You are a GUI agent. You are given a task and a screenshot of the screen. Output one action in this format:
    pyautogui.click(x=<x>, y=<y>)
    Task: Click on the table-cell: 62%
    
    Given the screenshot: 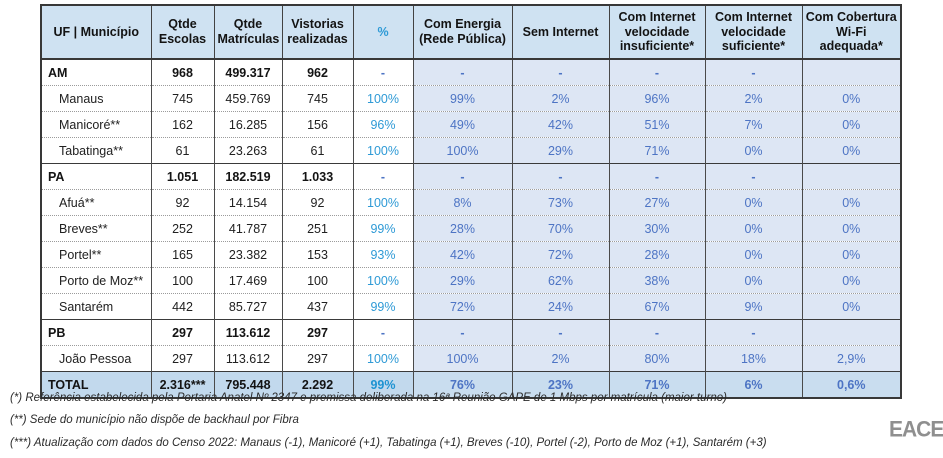 What is the action you would take?
    pyautogui.click(x=560, y=280)
    